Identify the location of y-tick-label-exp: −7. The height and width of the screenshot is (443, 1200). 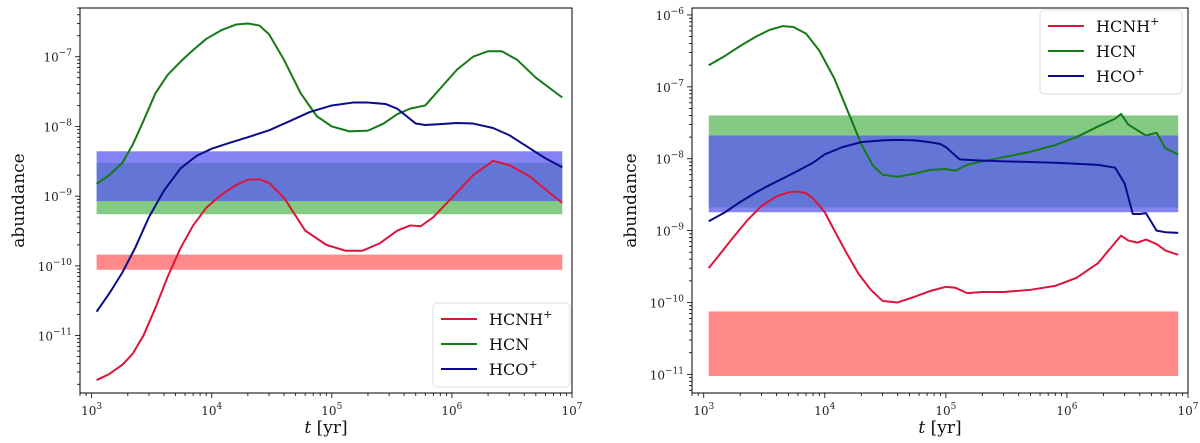
(678, 84).